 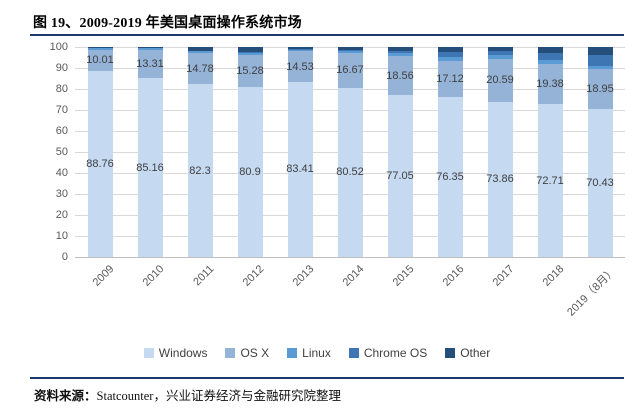 What do you see at coordinates (61, 68) in the screenshot?
I see `y-axis-tick: 90` at bounding box center [61, 68].